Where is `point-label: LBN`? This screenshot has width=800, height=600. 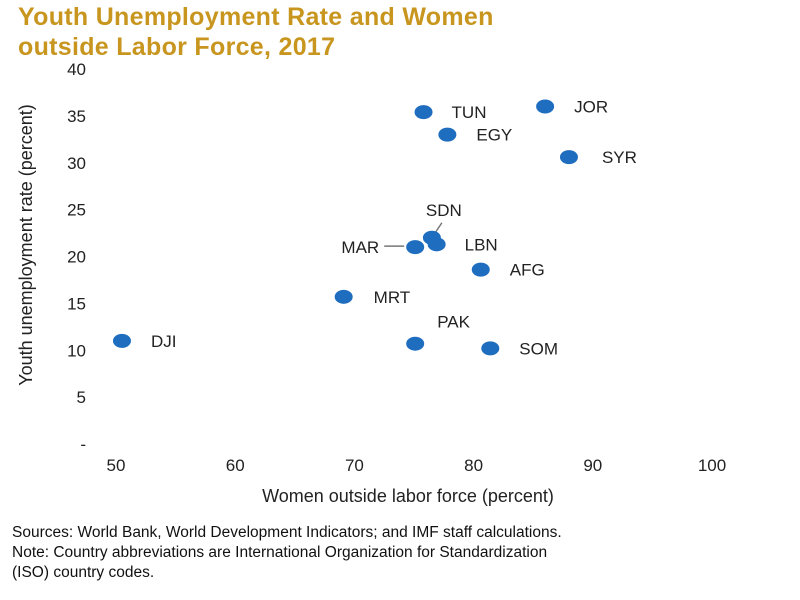 point-label: LBN is located at coordinates (481, 244).